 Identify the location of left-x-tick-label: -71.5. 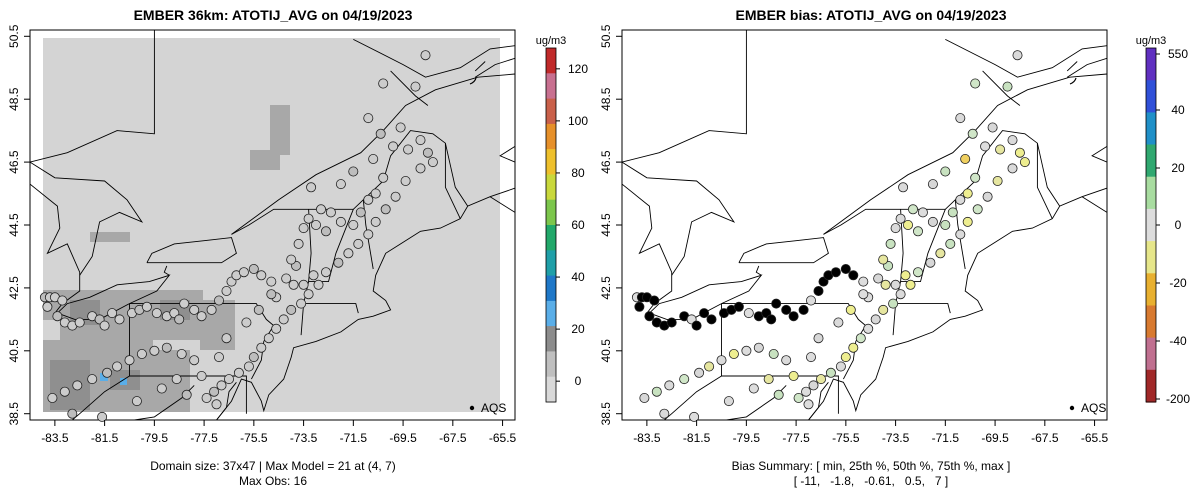
(354, 438).